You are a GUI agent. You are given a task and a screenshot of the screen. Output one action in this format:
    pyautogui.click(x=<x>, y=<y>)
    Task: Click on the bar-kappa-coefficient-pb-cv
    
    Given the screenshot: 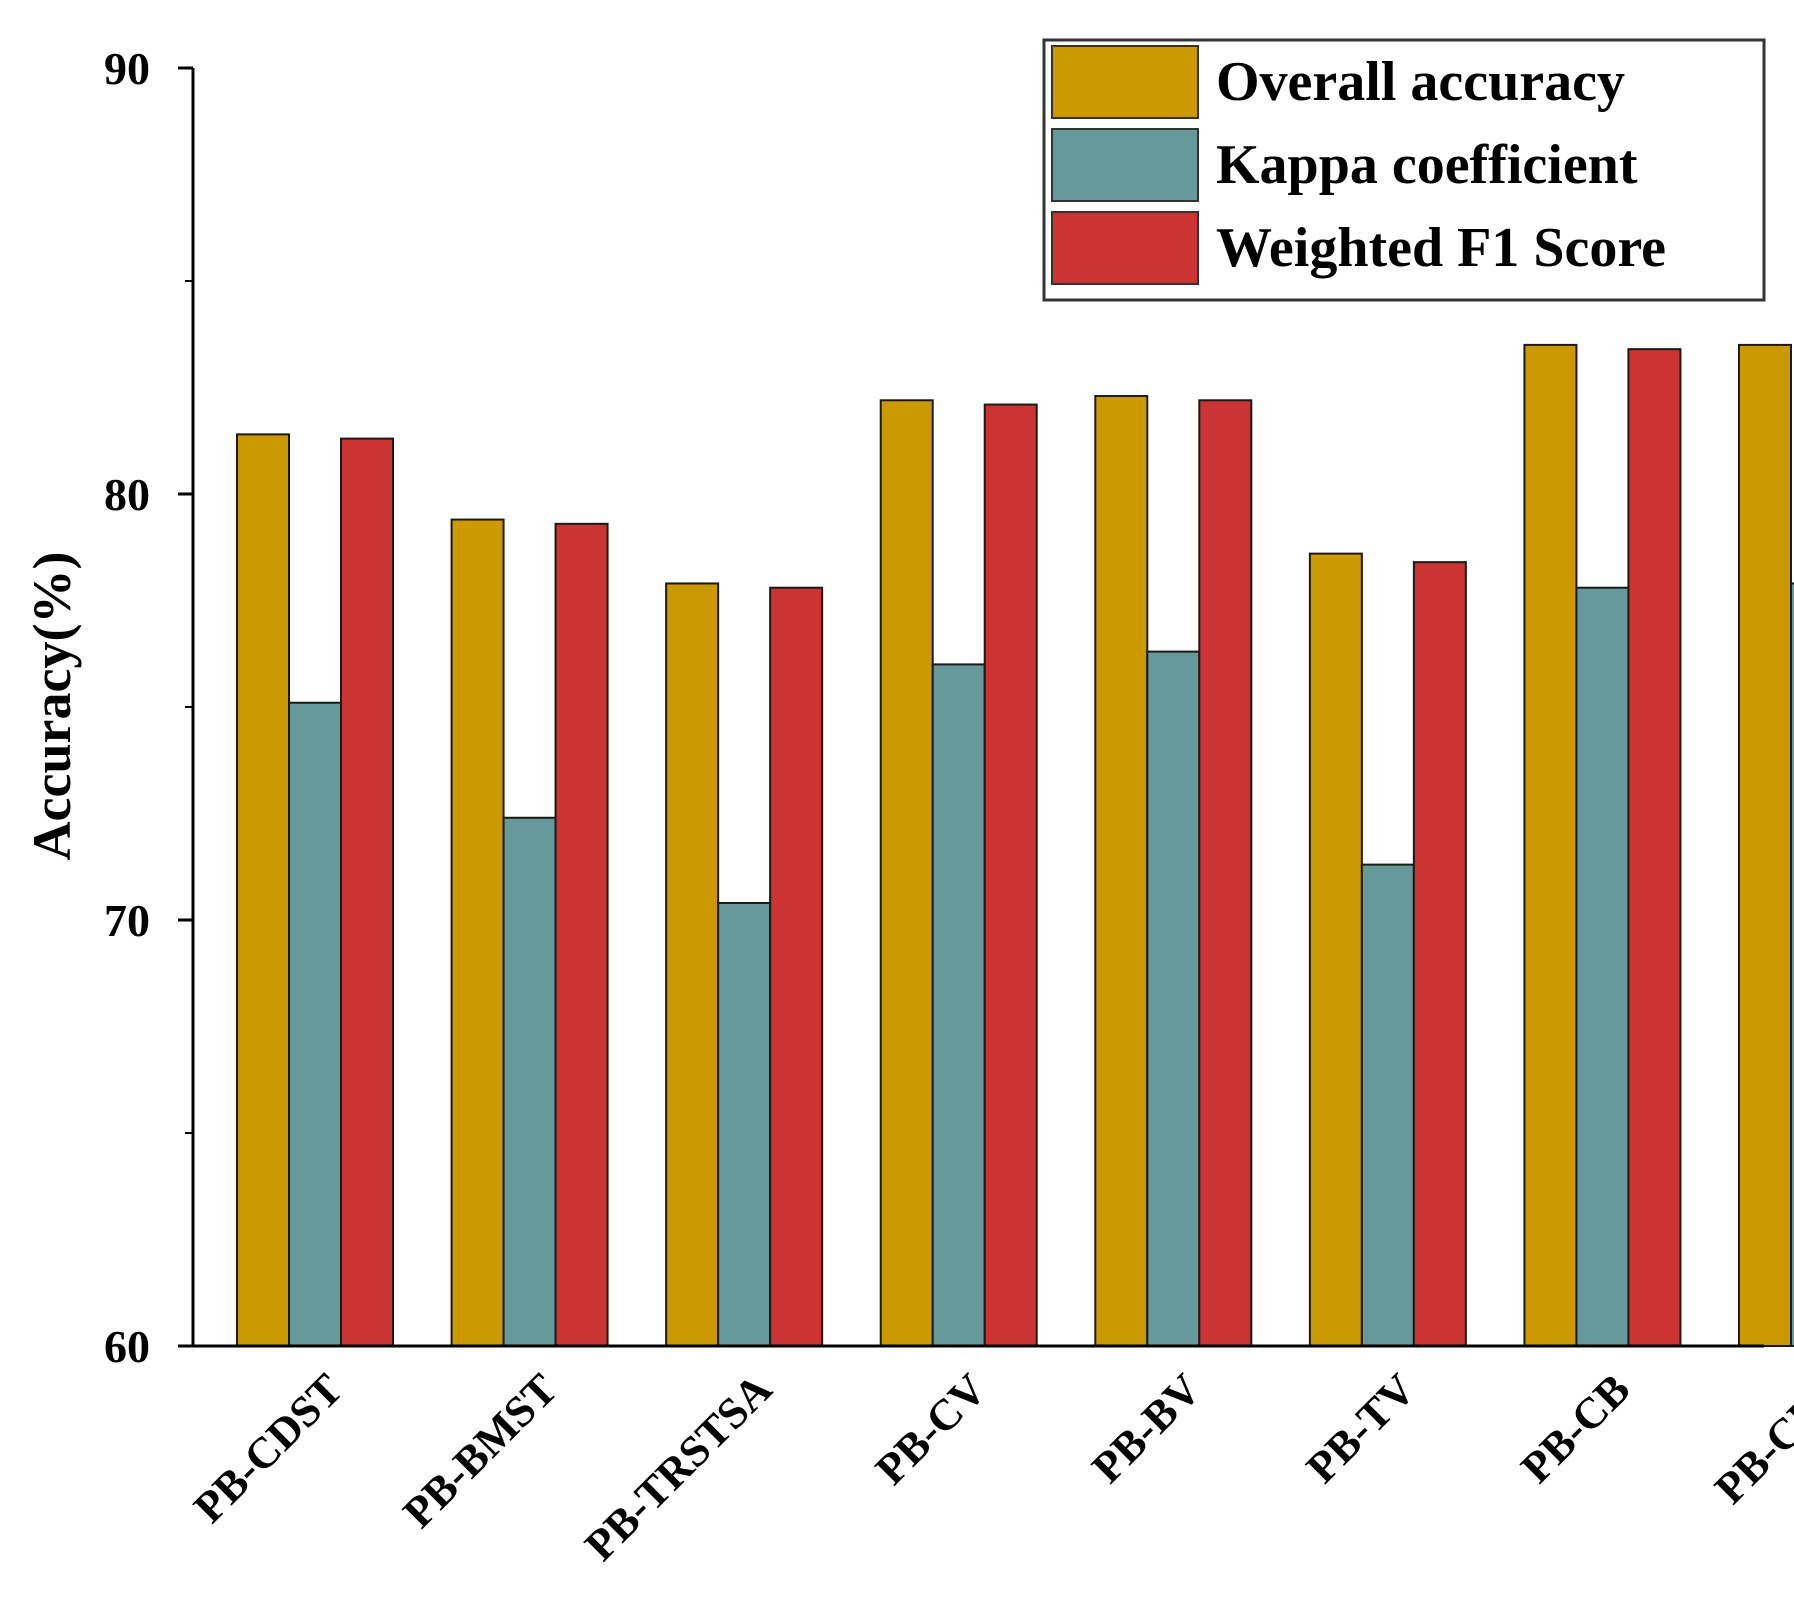 What is the action you would take?
    pyautogui.click(x=958, y=1005)
    